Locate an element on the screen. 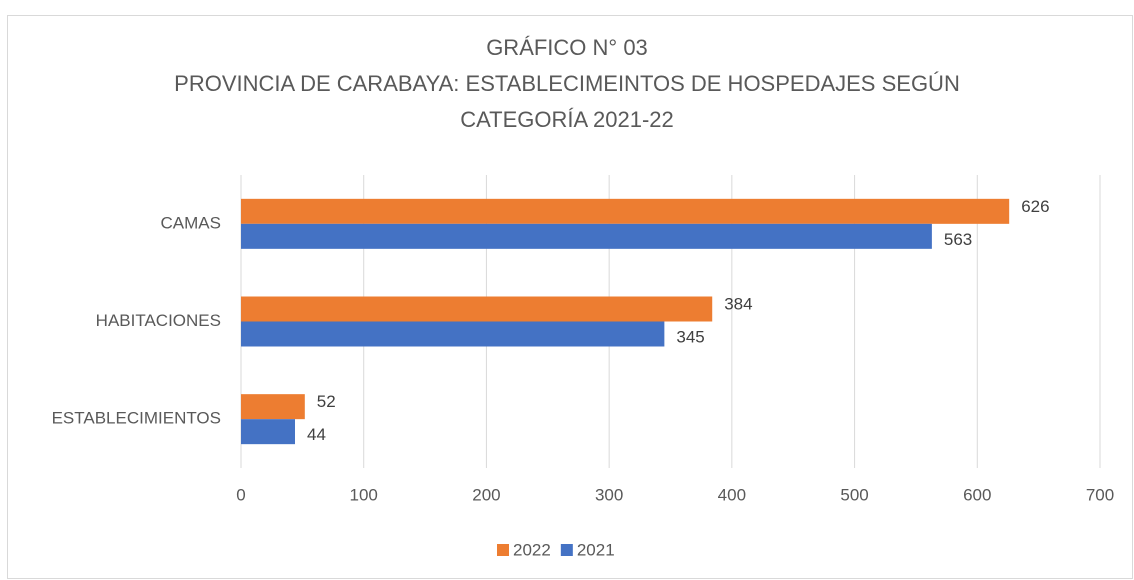  legend-label: 2021 is located at coordinates (596, 549).